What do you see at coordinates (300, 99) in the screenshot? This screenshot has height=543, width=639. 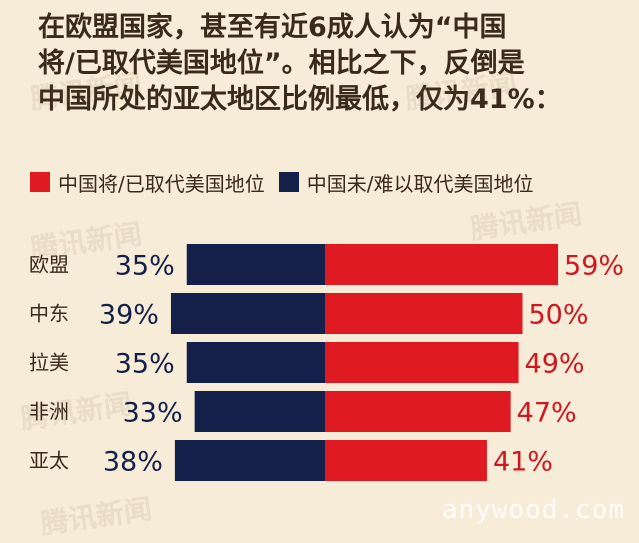 I see `title-line-3: 中国所处的亚太地区比例最低，仅为41%：` at bounding box center [300, 99].